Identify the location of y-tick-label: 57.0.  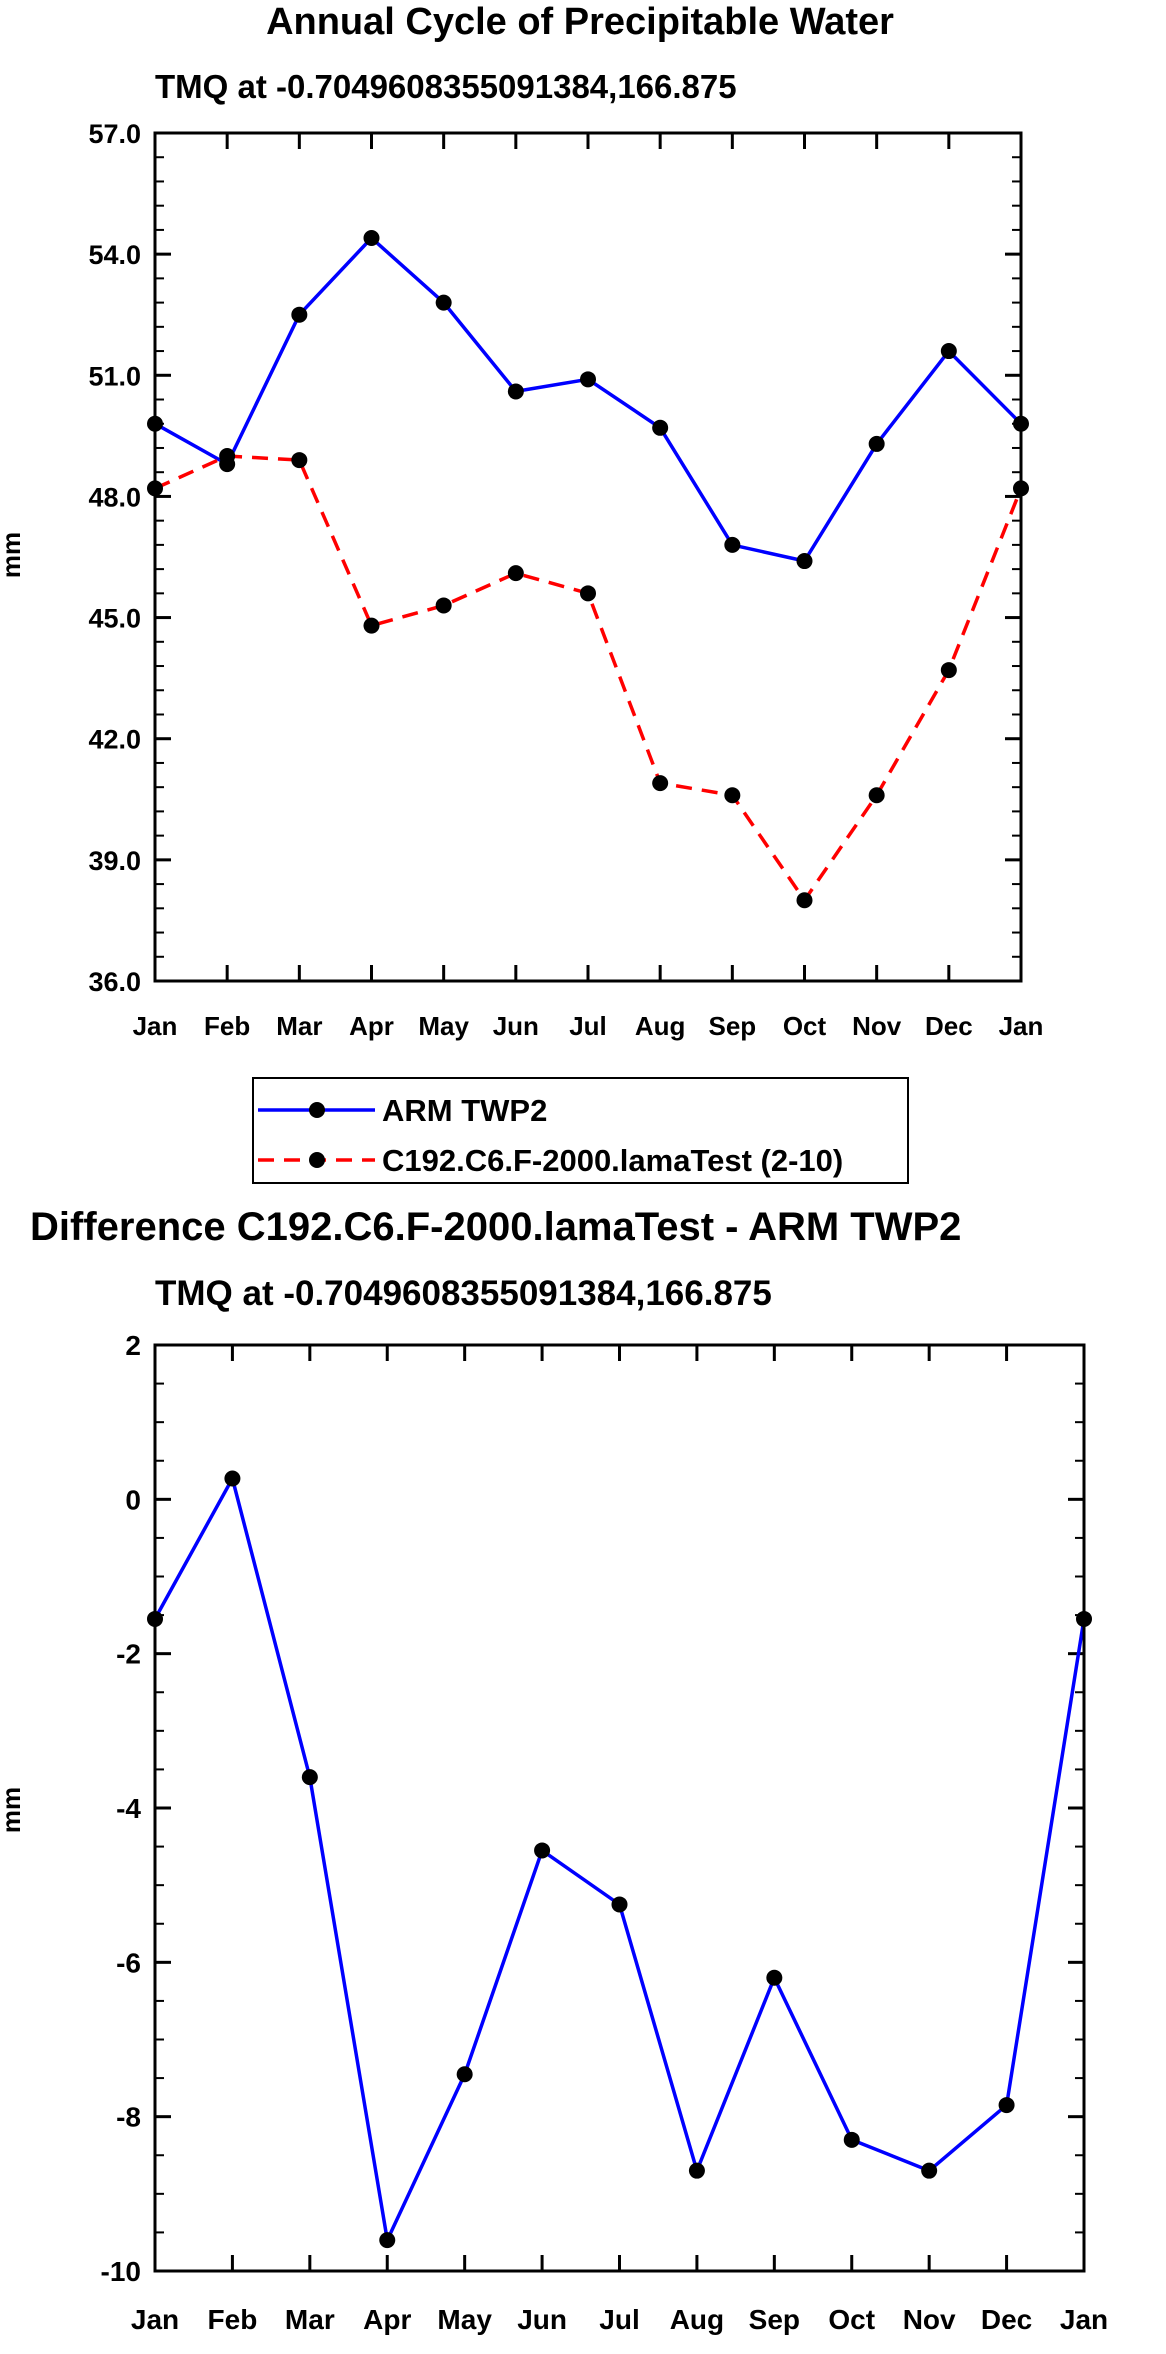
(114, 134).